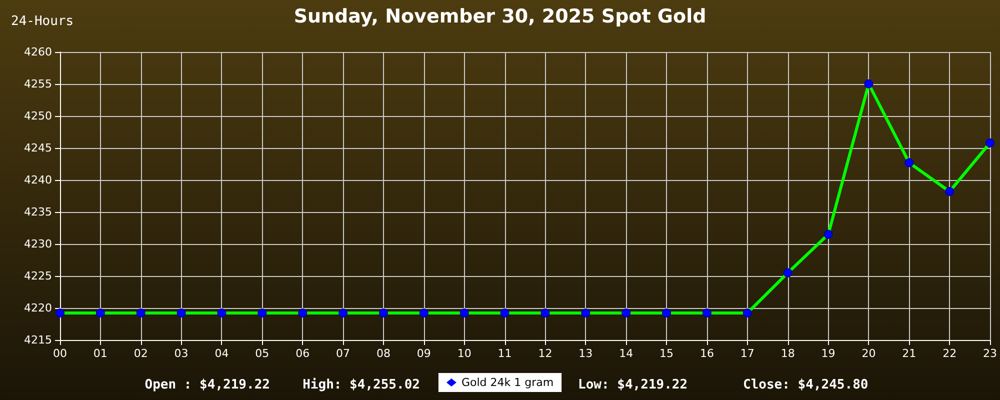 The image size is (1000, 400). Describe the element at coordinates (38, 276) in the screenshot. I see `y-tick-label: 4225` at that location.